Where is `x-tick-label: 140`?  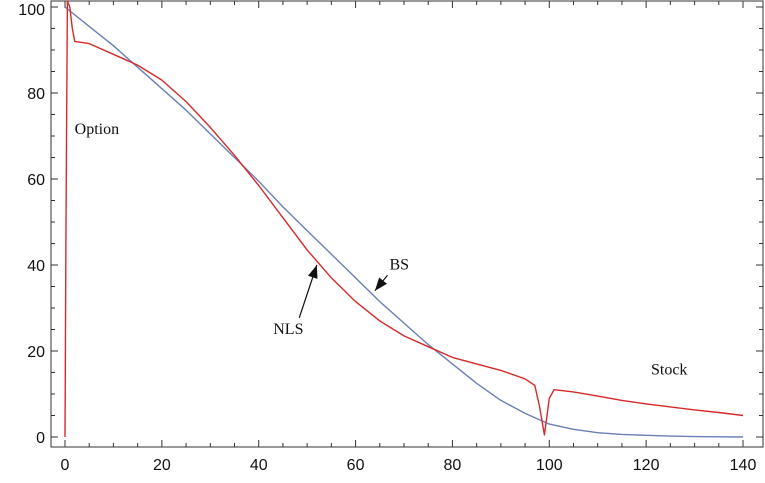 x-tick-label: 140 is located at coordinates (743, 465).